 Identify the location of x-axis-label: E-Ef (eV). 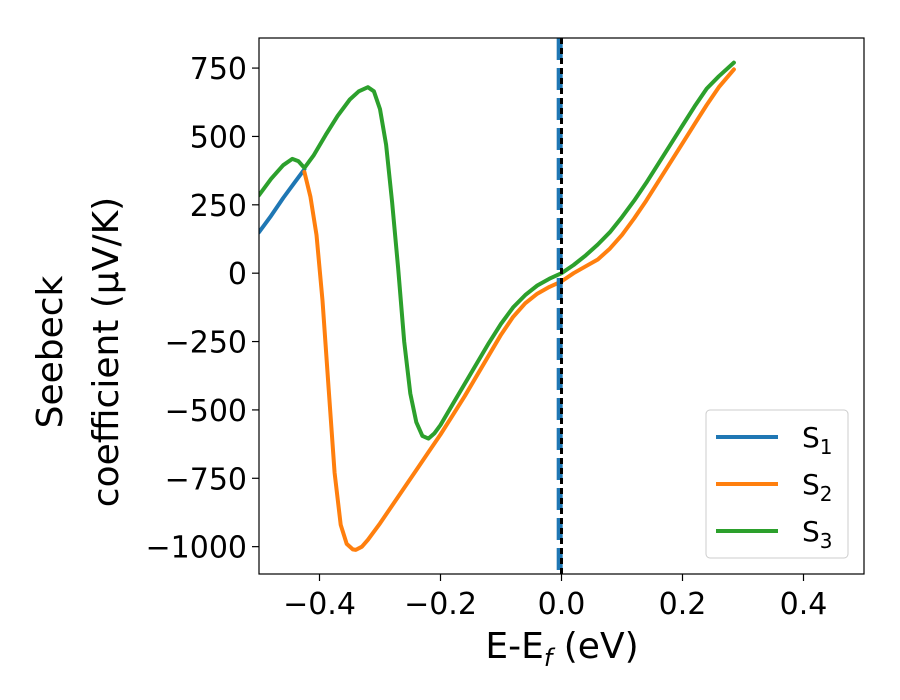
(561, 649).